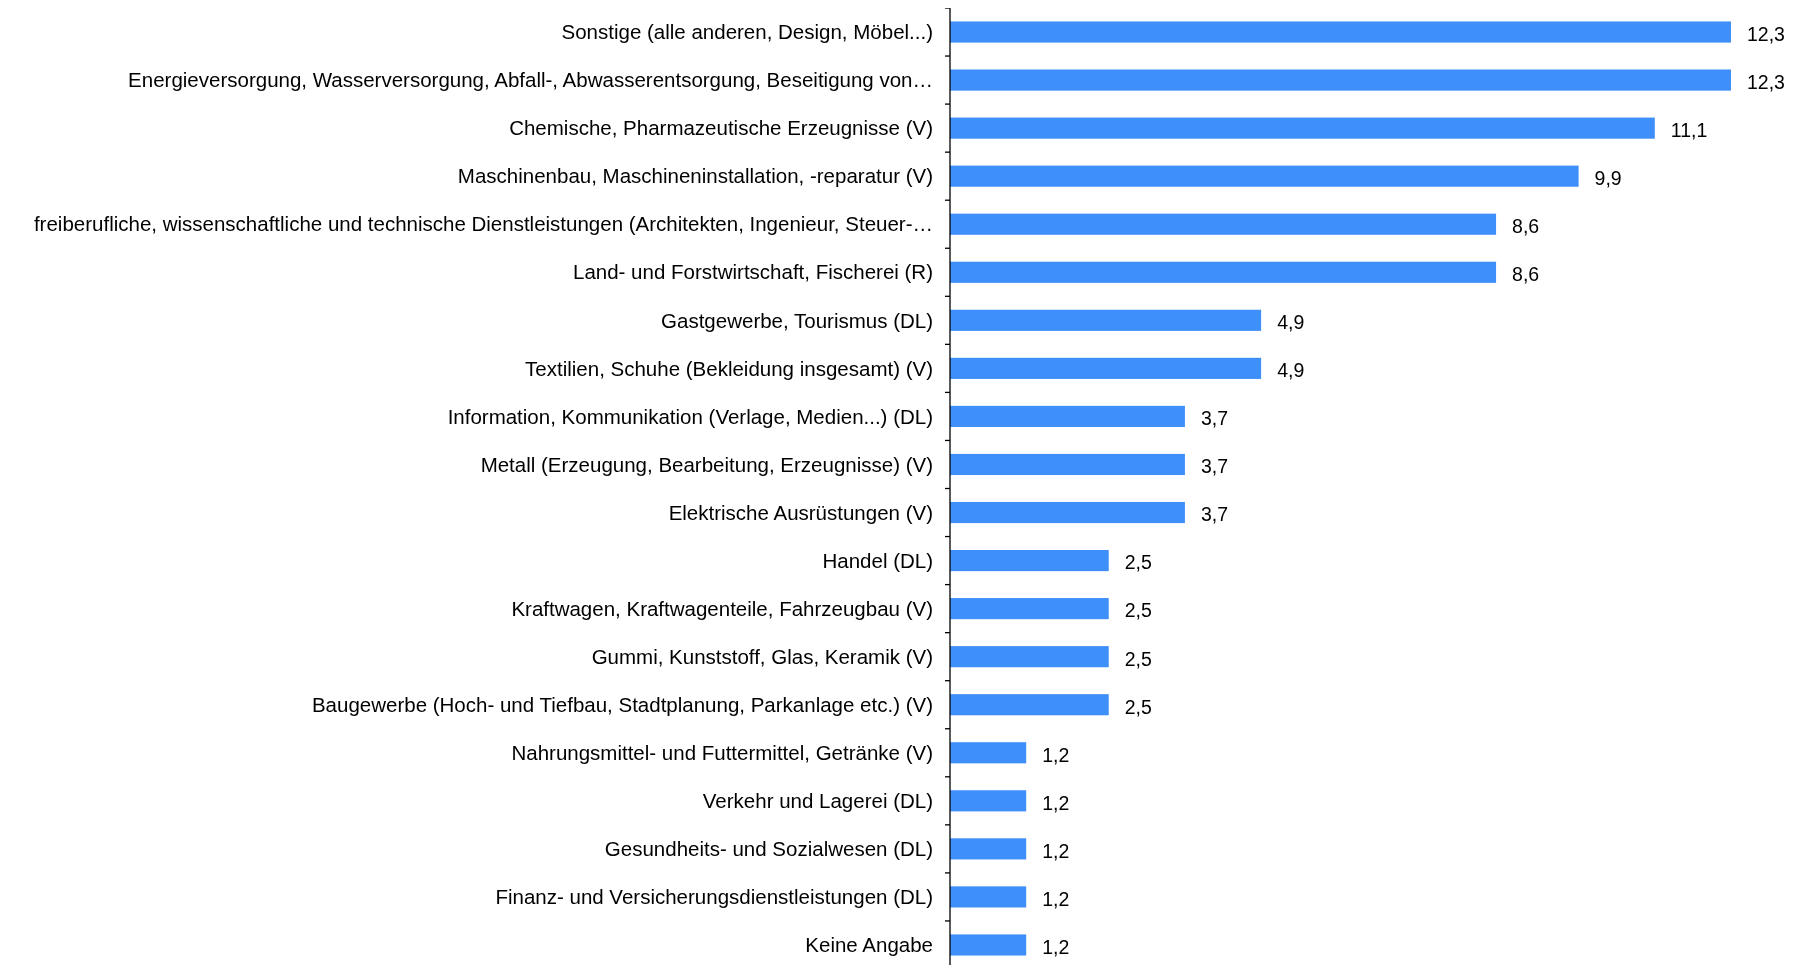 The width and height of the screenshot is (1800, 965). I want to click on y-tick-label: Elektrische Ausrüstungen (V), so click(800, 512).